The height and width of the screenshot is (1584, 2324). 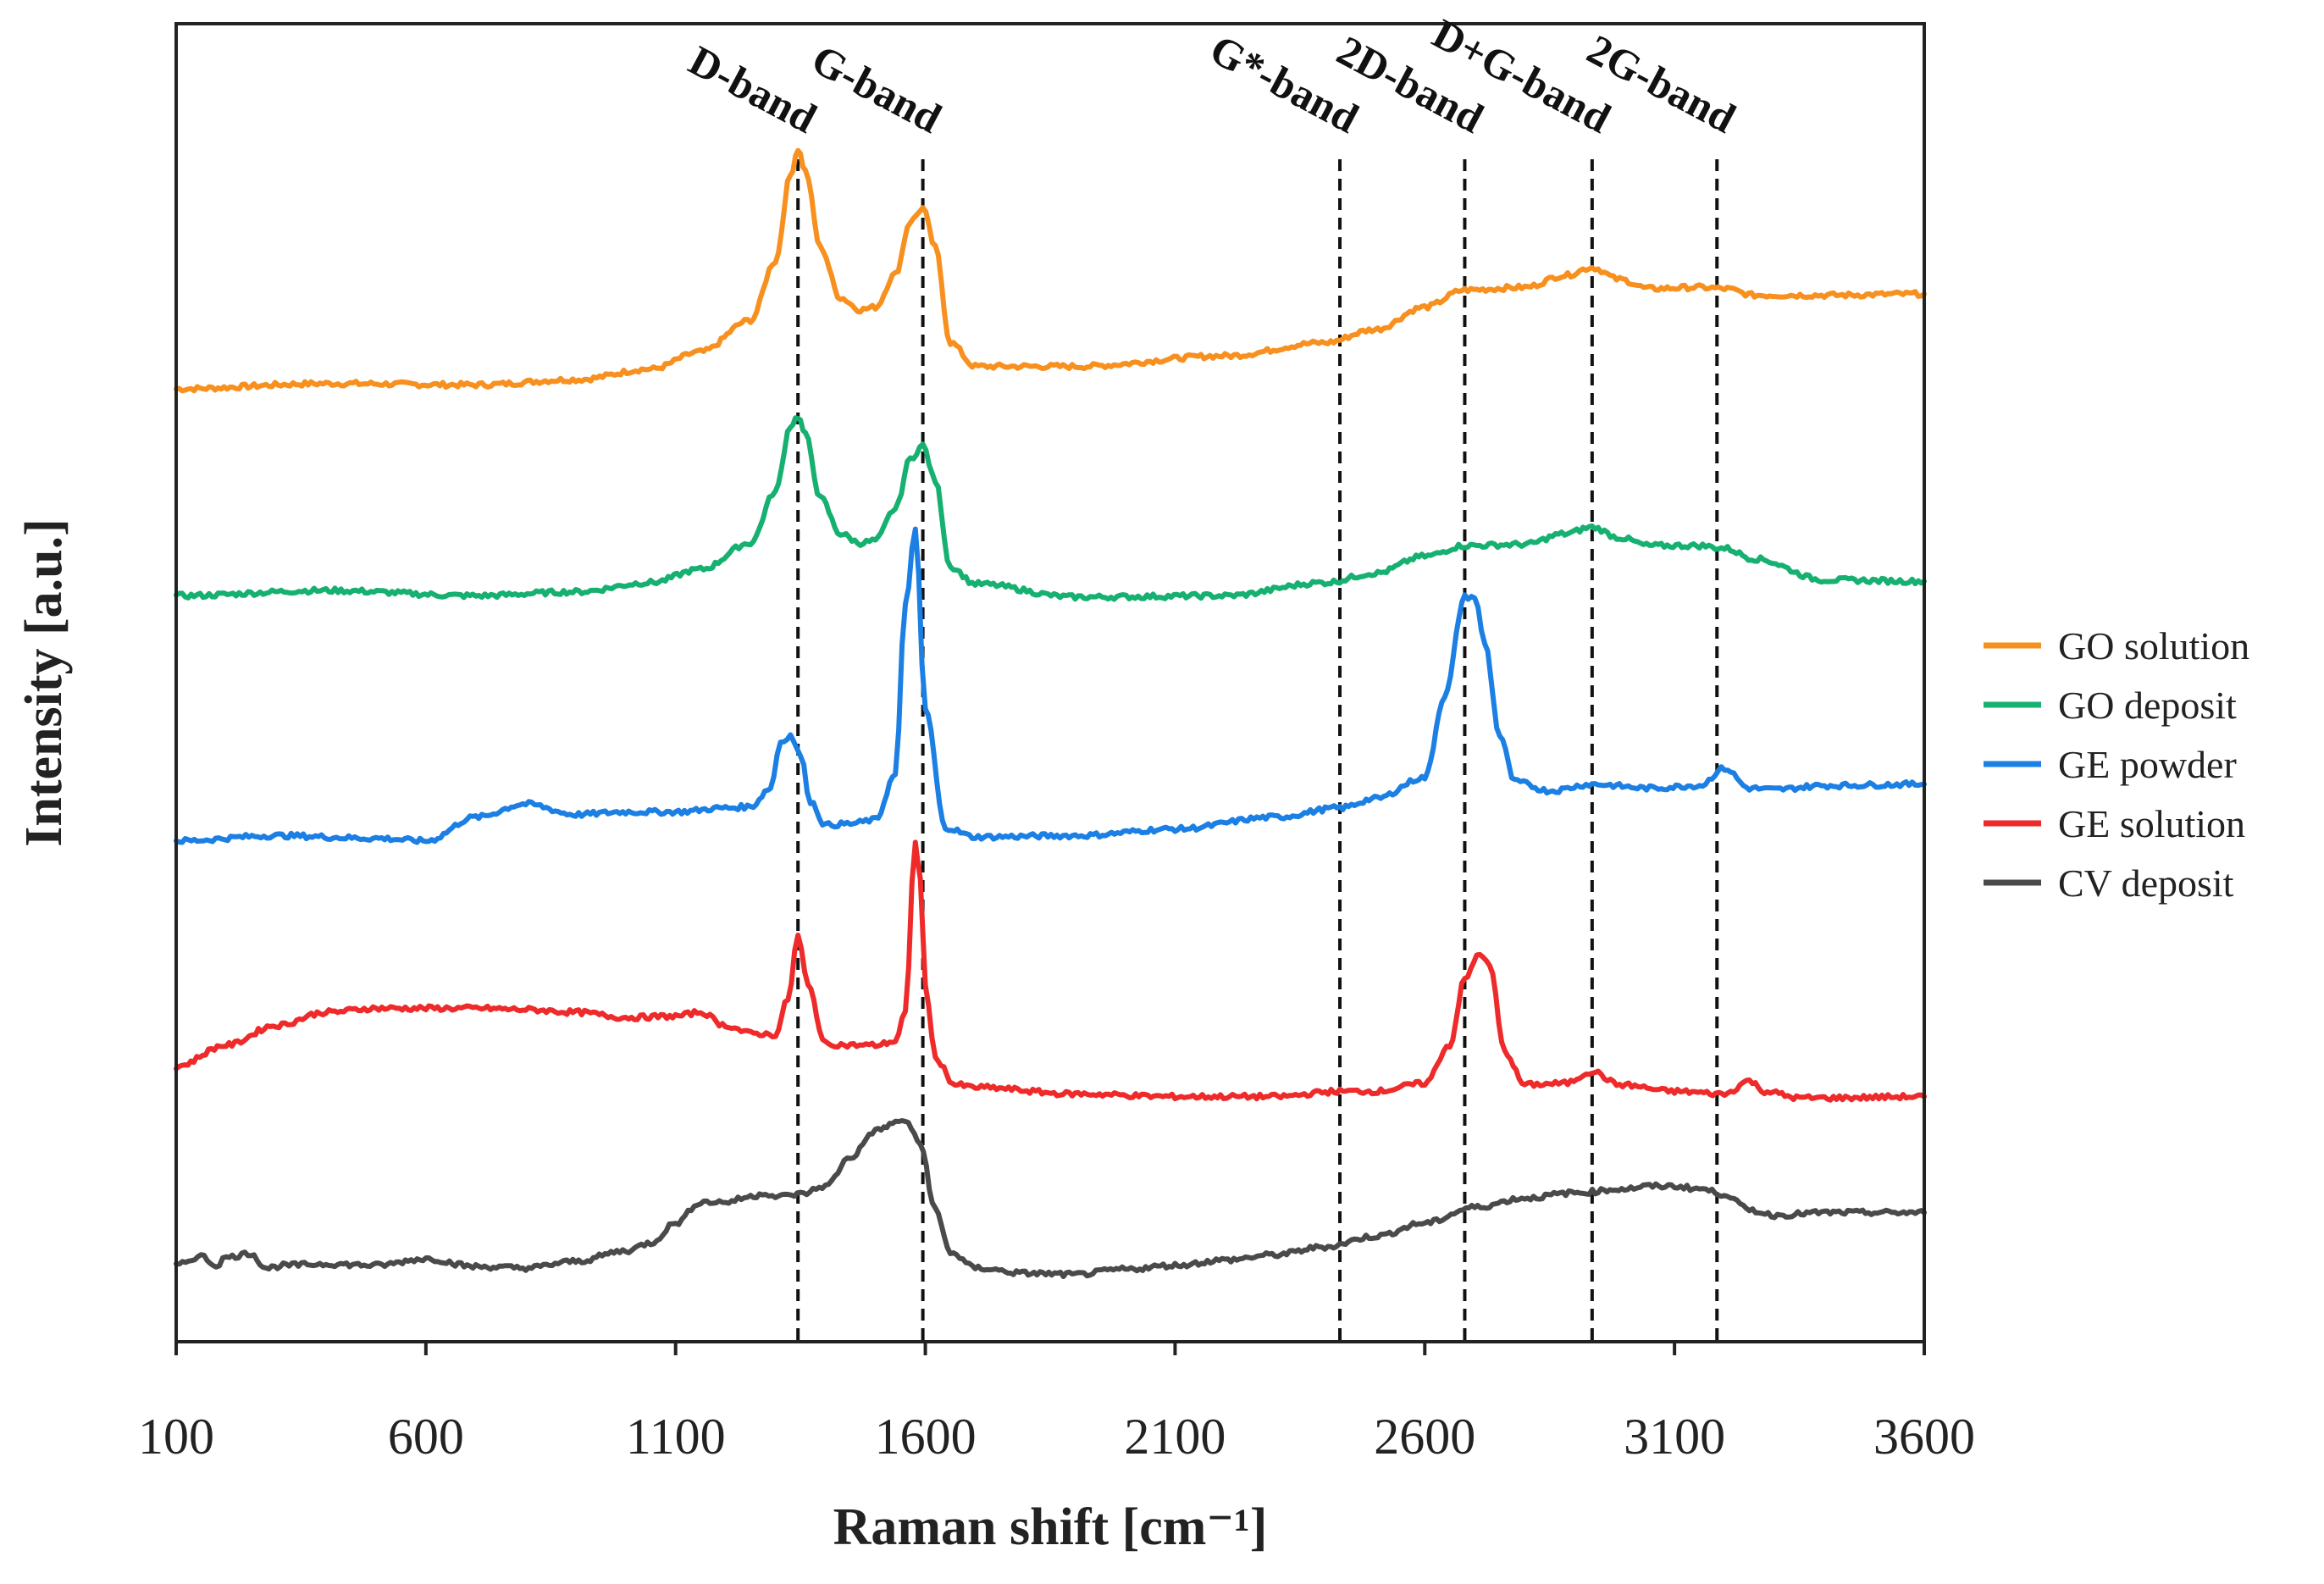 I want to click on series-line-ge-solution, so click(x=1050, y=971).